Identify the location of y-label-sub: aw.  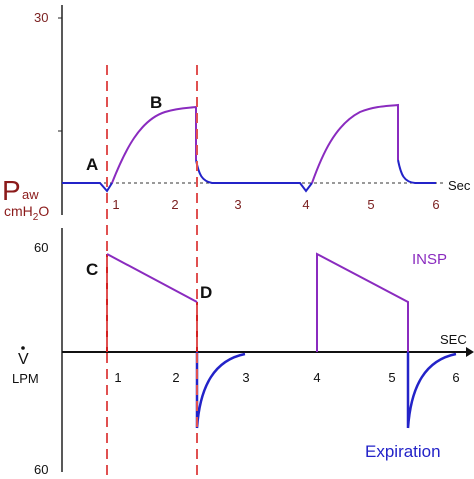
(30, 194).